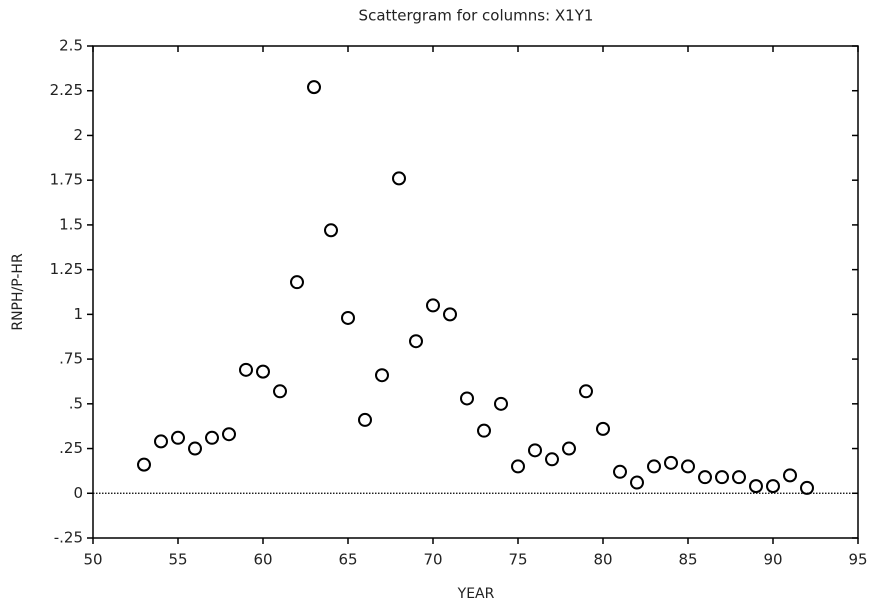 The width and height of the screenshot is (878, 604). What do you see at coordinates (177, 560) in the screenshot?
I see `x-tick-label: 55` at bounding box center [177, 560].